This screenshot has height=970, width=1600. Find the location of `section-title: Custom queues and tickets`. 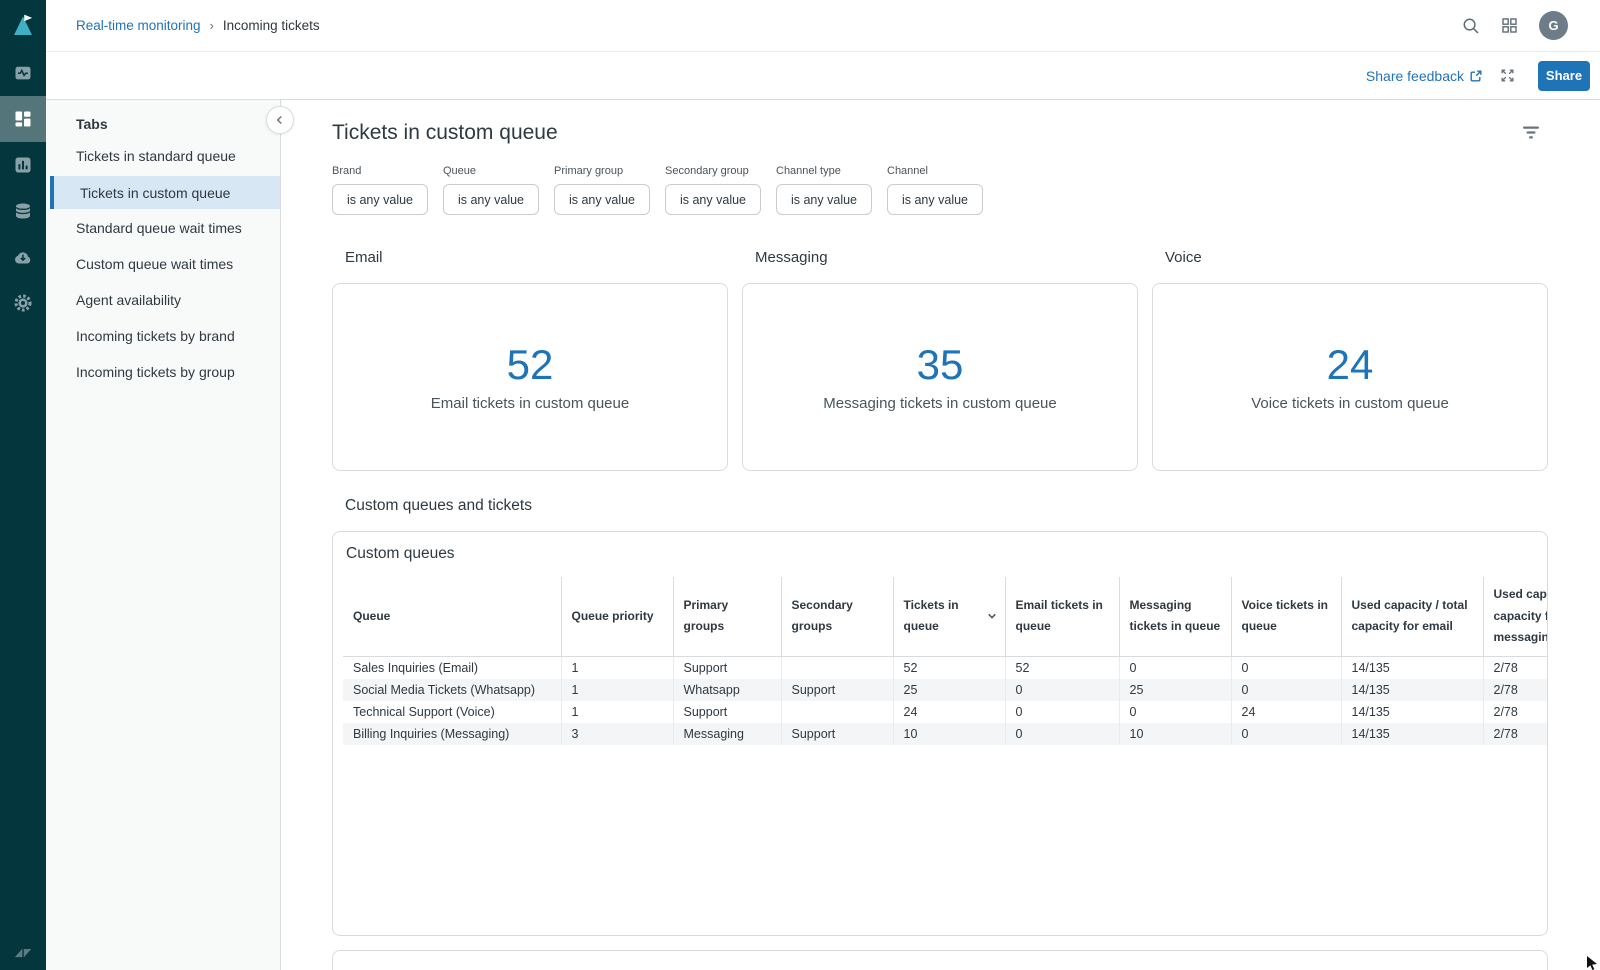

section-title: Custom queues and tickets is located at coordinates (438, 505).